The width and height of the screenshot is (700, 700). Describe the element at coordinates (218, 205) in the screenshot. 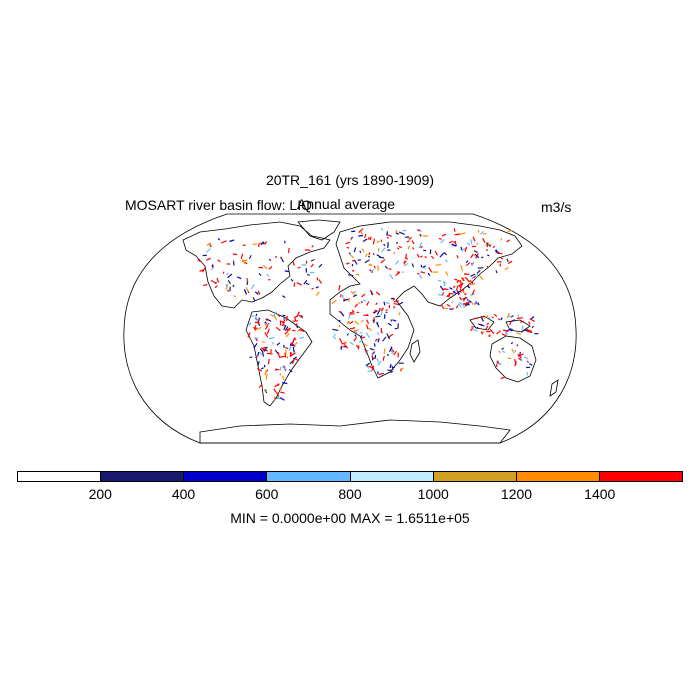

I see `variable-label: MOSART river basin flow: LIQ` at that location.